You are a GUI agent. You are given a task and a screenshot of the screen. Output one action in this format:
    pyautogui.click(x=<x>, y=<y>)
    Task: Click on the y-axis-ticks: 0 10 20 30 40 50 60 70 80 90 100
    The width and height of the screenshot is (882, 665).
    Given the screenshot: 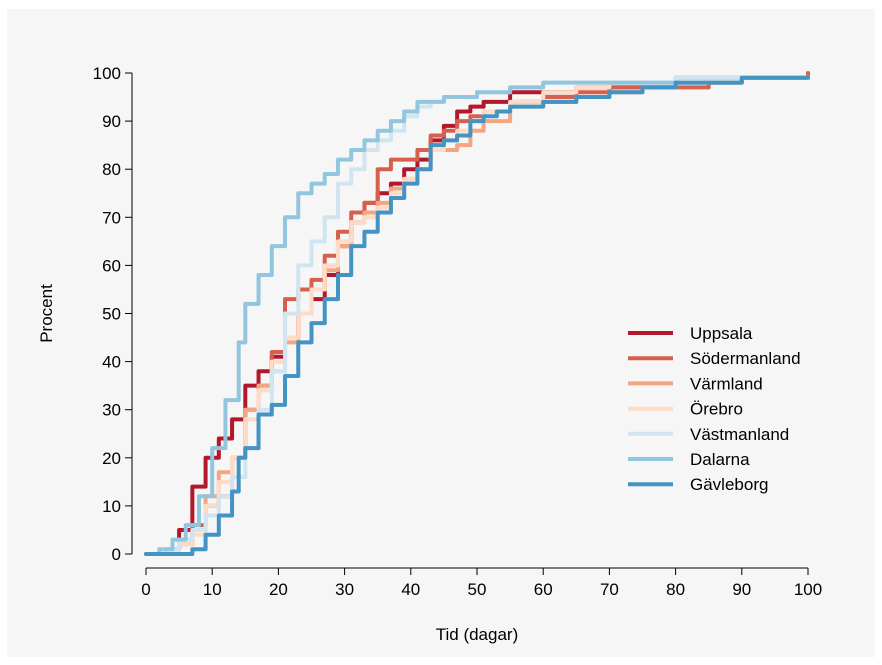 What is the action you would take?
    pyautogui.click(x=112, y=314)
    